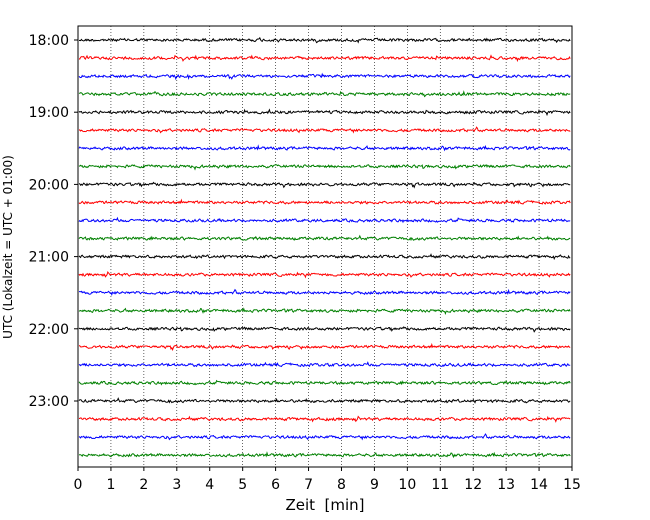 The image size is (650, 520). Describe the element at coordinates (110, 485) in the screenshot. I see `x-tick-label: 1` at that location.